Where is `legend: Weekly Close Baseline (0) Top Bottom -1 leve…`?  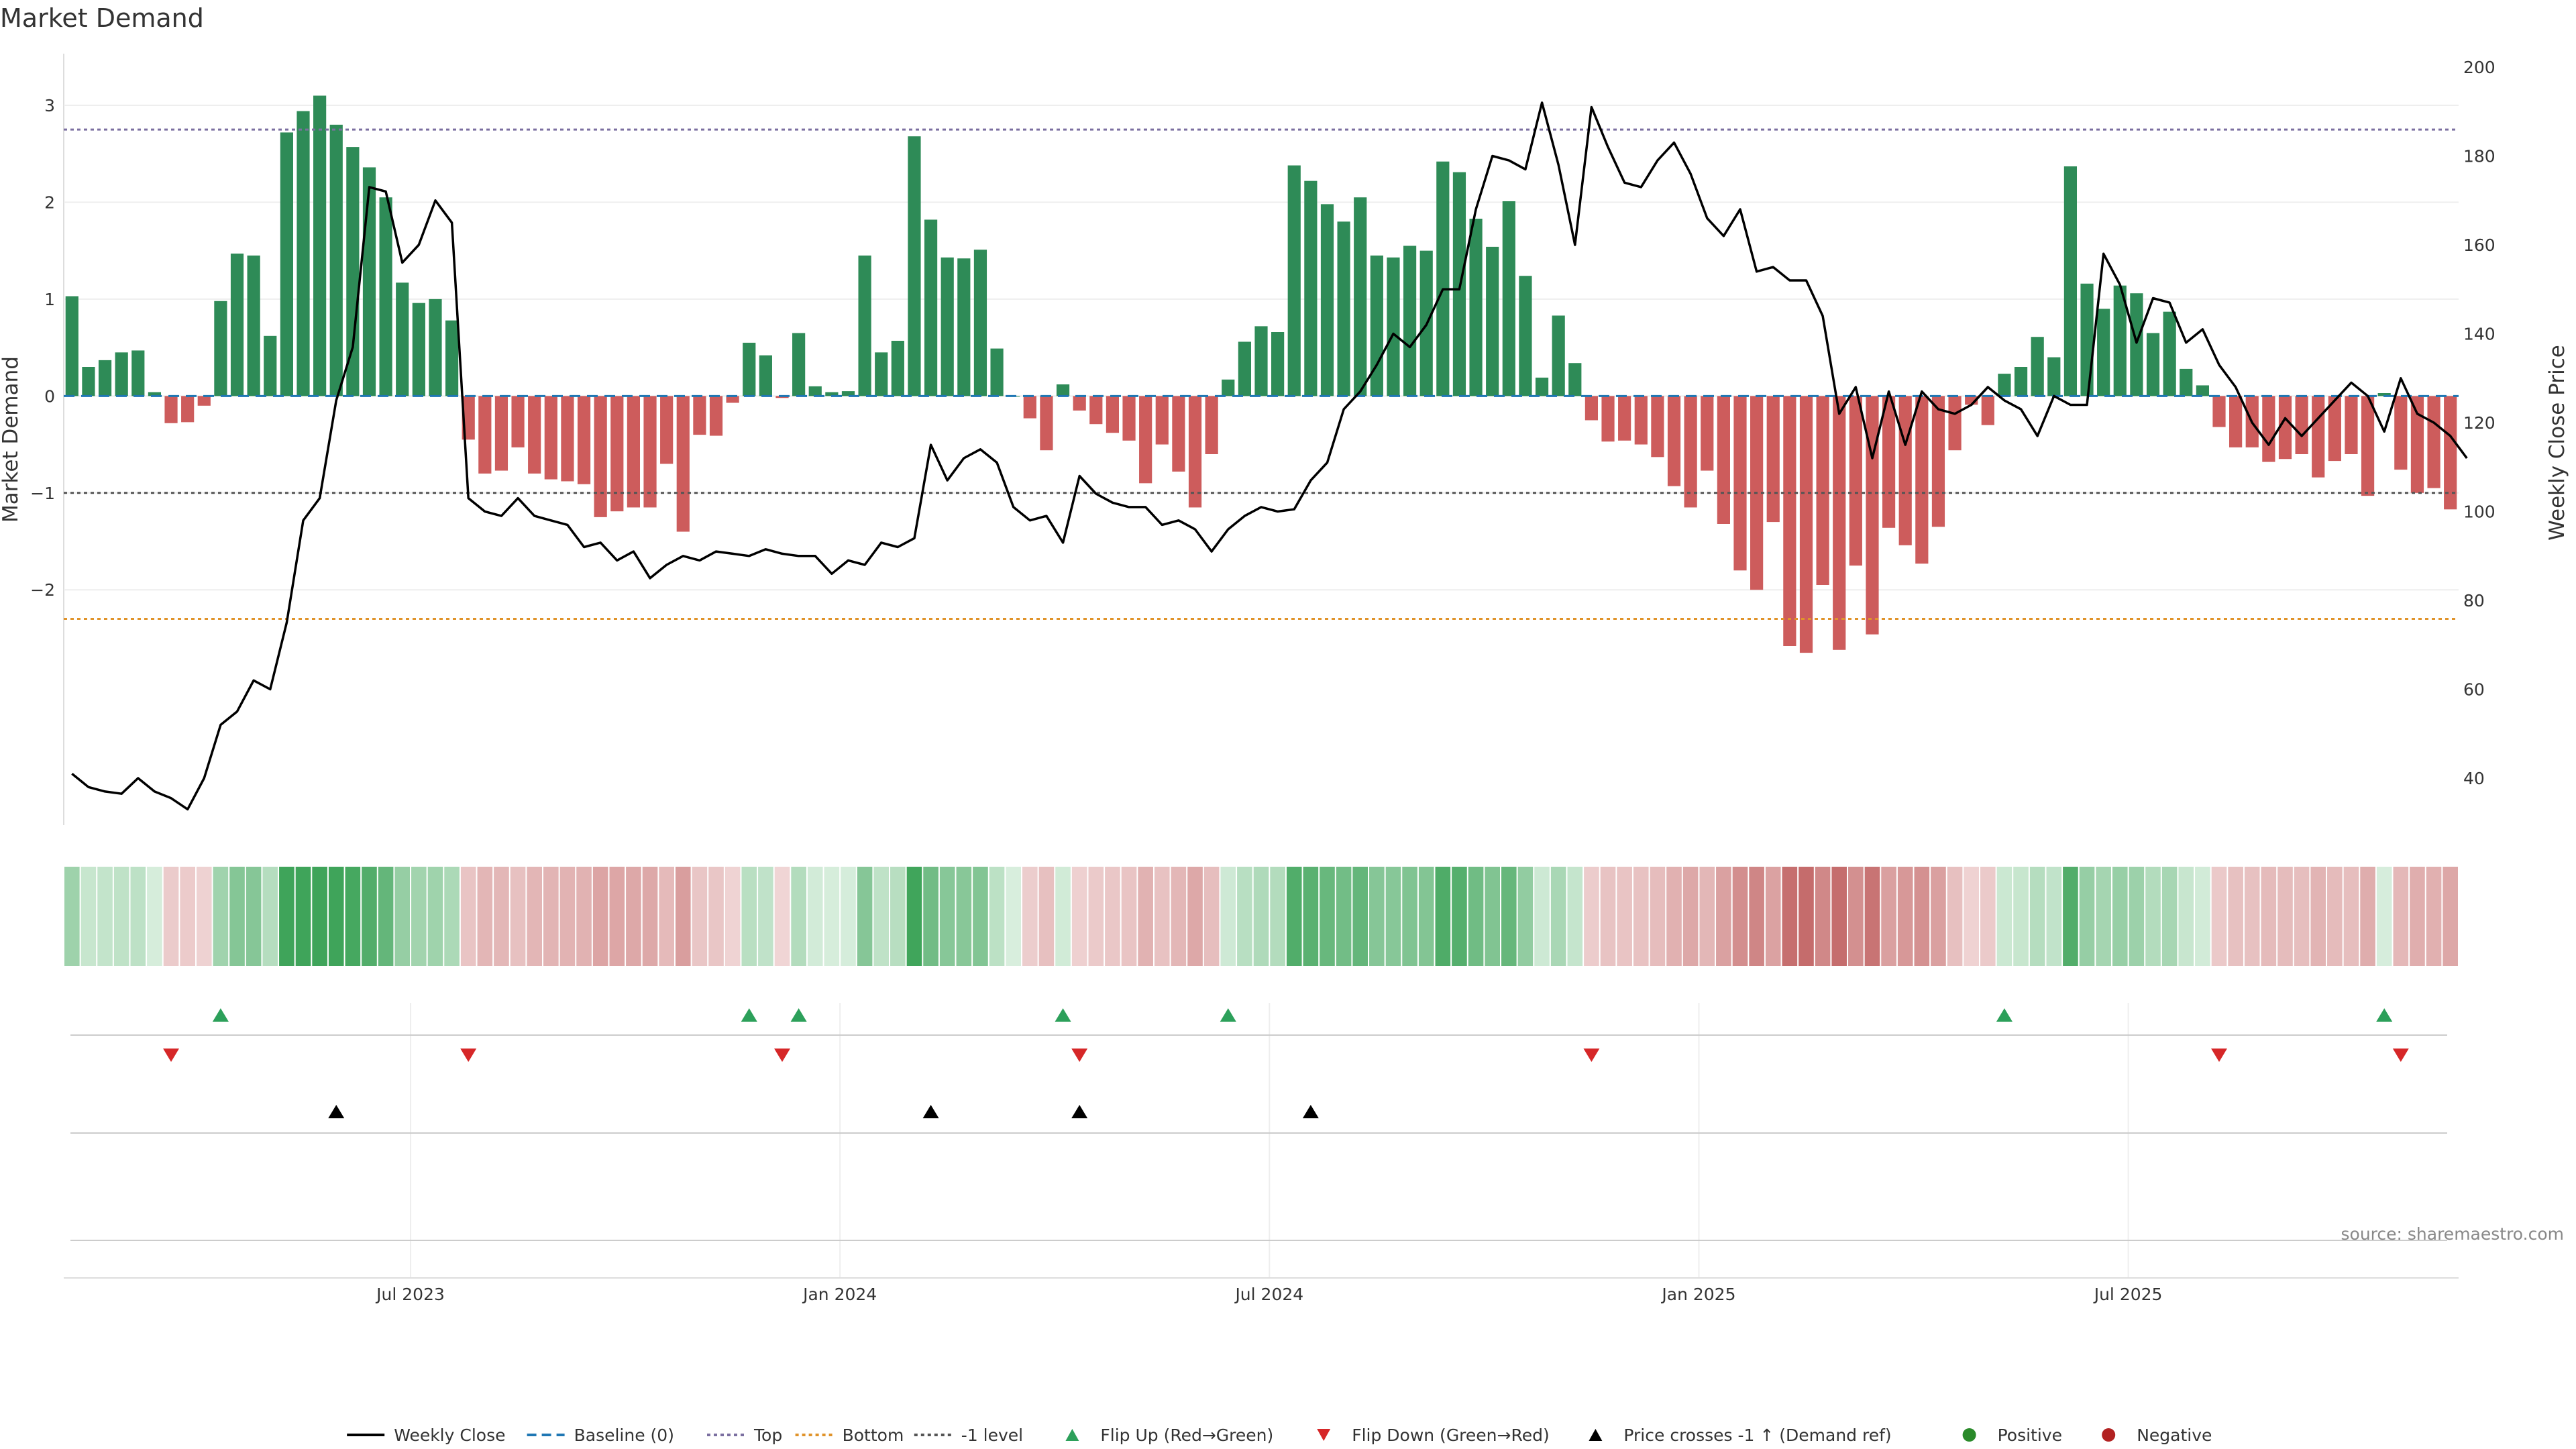 legend: Weekly Close Baseline (0) Top Bottom -1 leve… is located at coordinates (1279, 1435).